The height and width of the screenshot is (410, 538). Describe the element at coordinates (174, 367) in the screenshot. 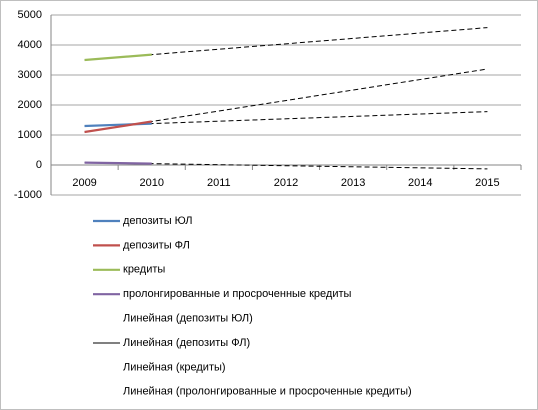

I see `legend-label: Линейная (кредиты)` at that location.